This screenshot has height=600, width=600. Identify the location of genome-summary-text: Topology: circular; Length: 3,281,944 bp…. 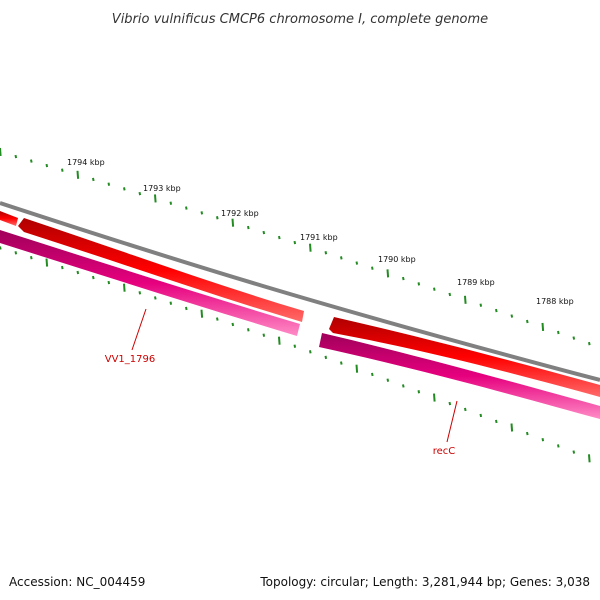
(424, 582).